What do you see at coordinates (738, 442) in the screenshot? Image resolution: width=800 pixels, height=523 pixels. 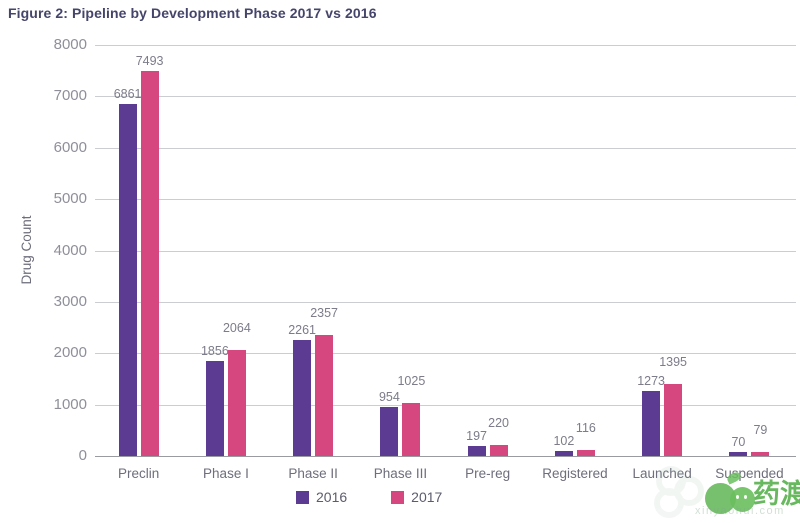 I see `bar-value-label: 70` at bounding box center [738, 442].